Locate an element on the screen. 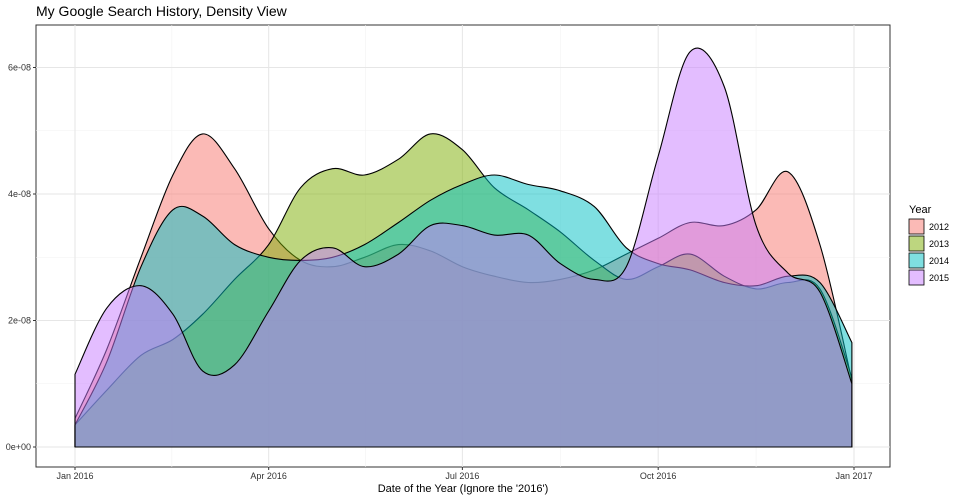 Image resolution: width=960 pixels, height=500 pixels. x-tick-label: Jan 2017 is located at coordinates (853, 476).